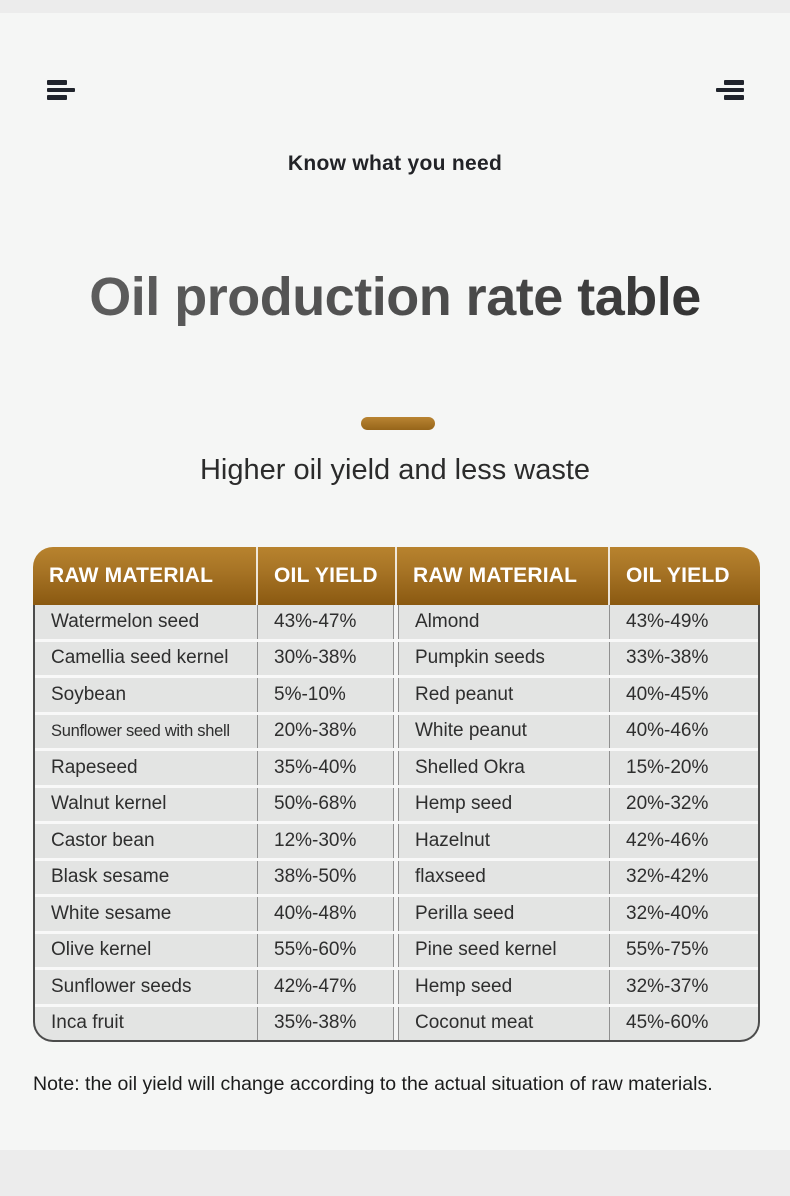 The height and width of the screenshot is (1196, 790). I want to click on bottom-border-band, so click(395, 1173).